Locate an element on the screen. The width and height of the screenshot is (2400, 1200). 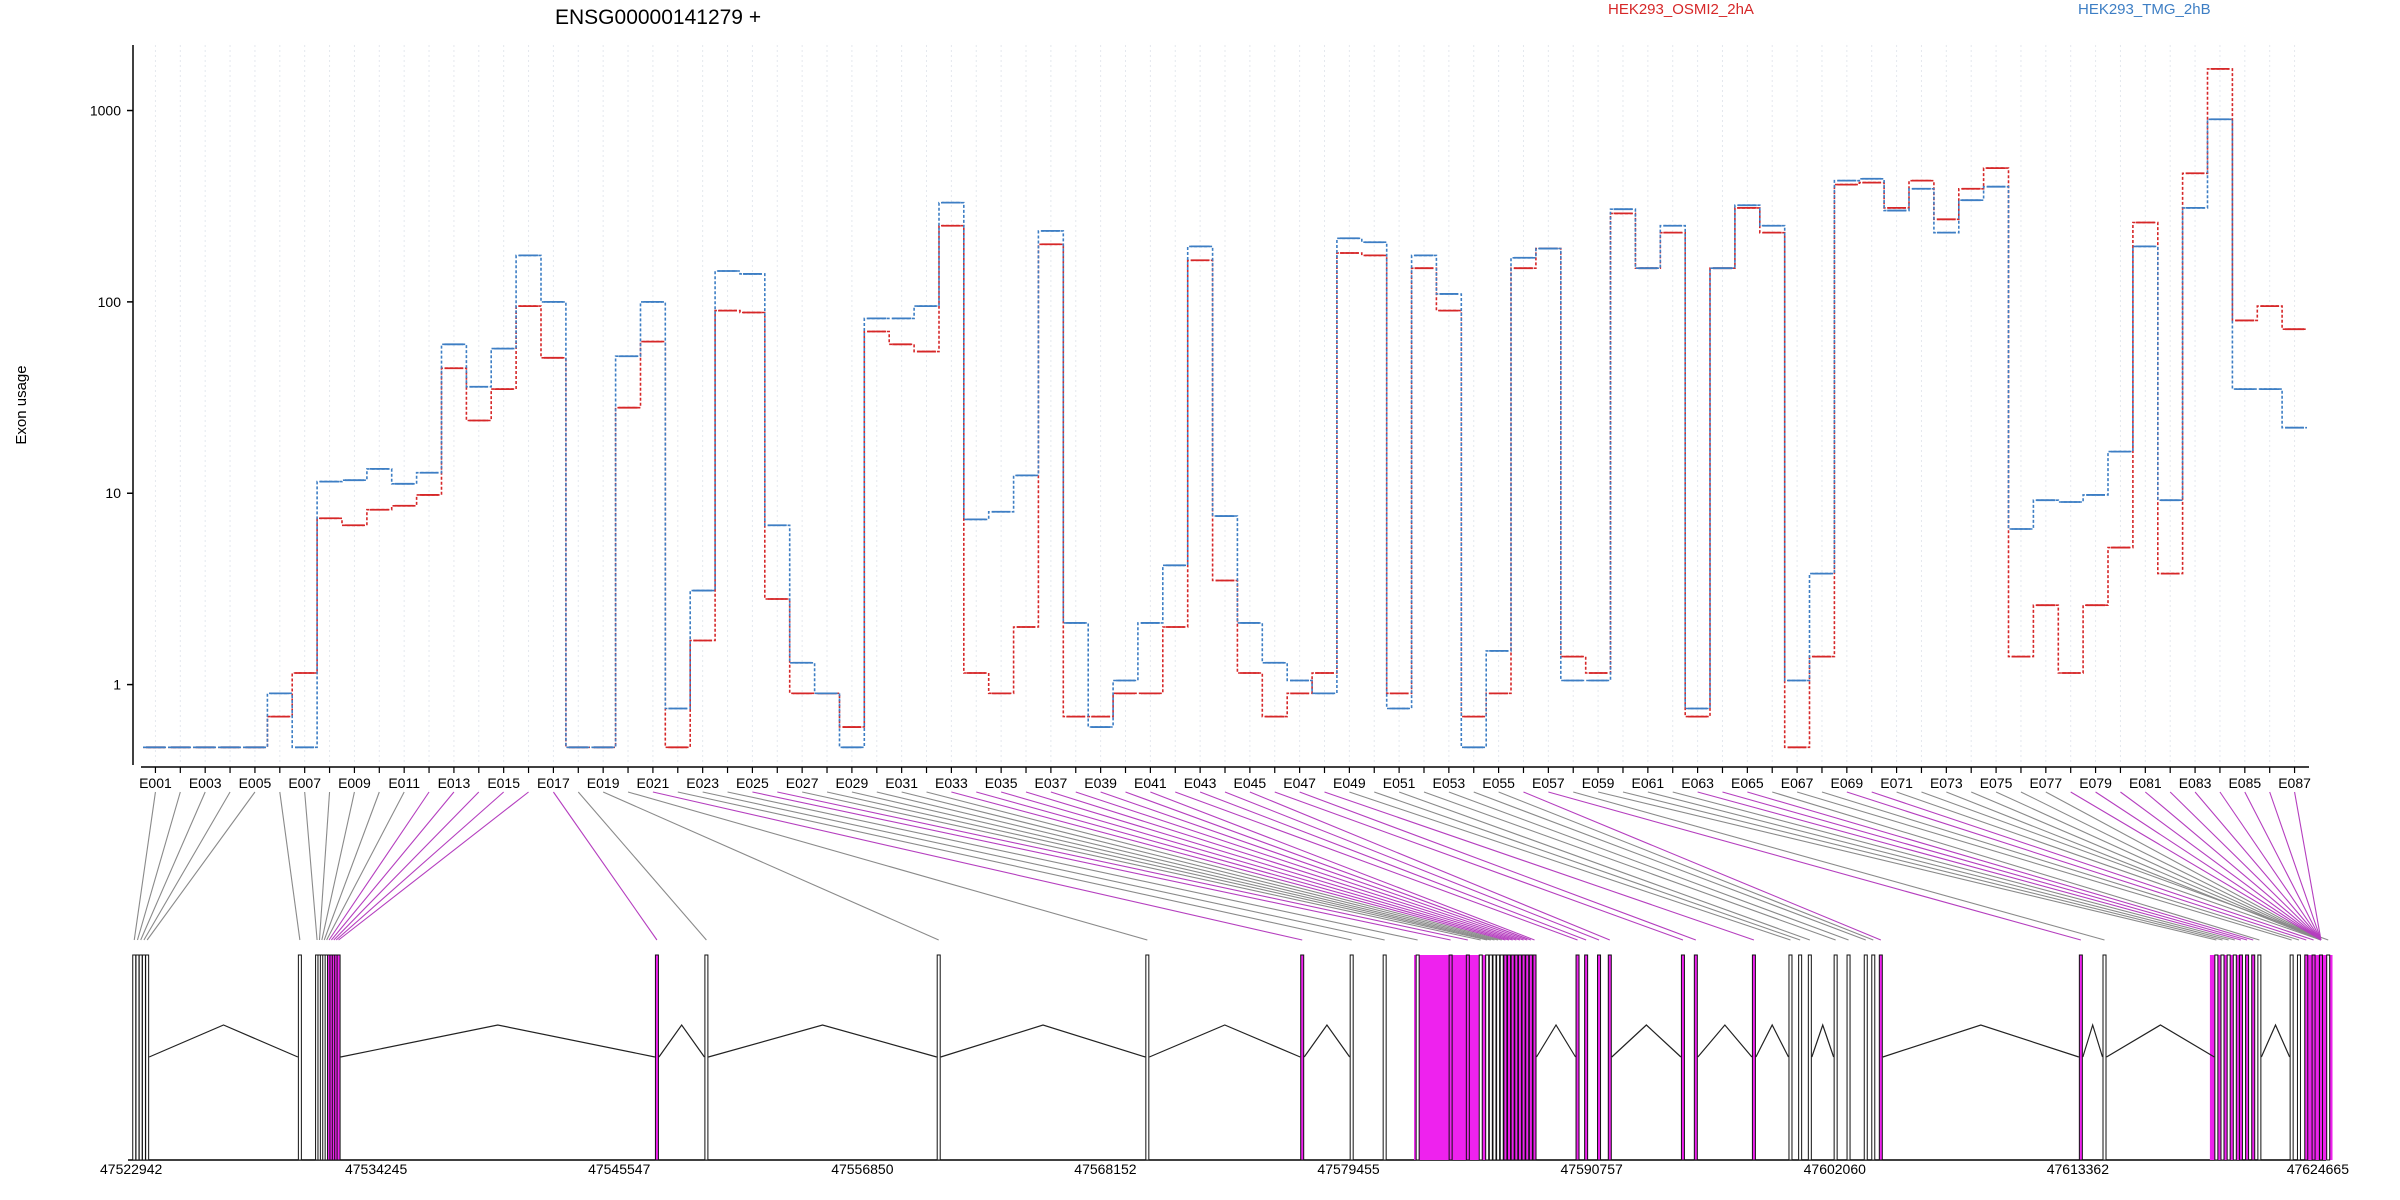
exon-label: E065 is located at coordinates (1747, 783).